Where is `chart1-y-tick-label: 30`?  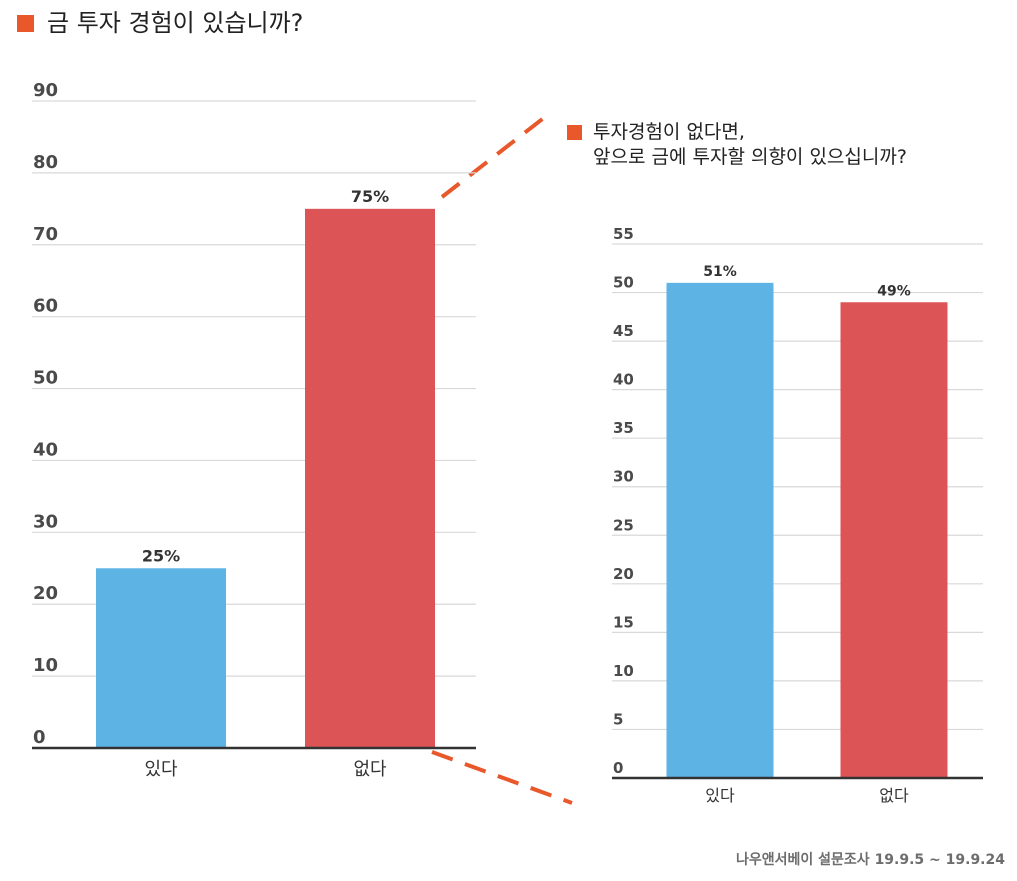 chart1-y-tick-label: 30 is located at coordinates (45, 521).